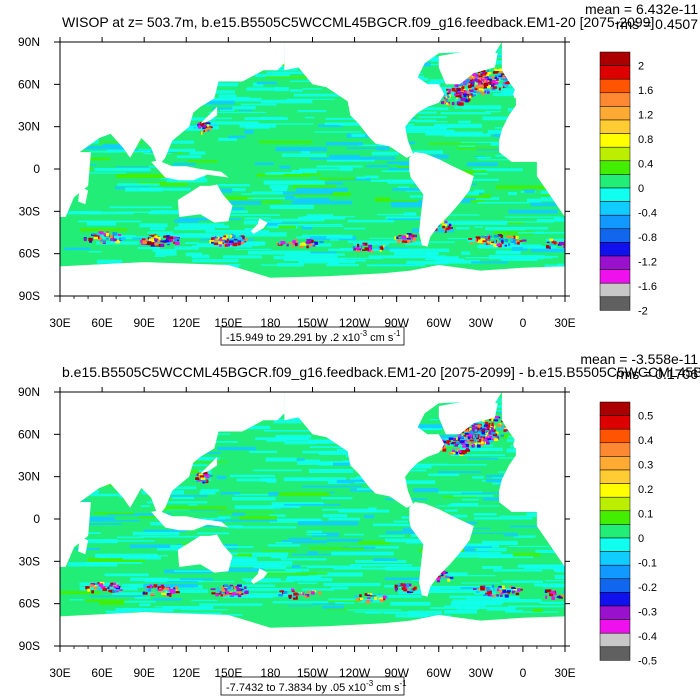 This screenshot has height=700, width=700. I want to click on y-tick-label: 60N, so click(29, 84).